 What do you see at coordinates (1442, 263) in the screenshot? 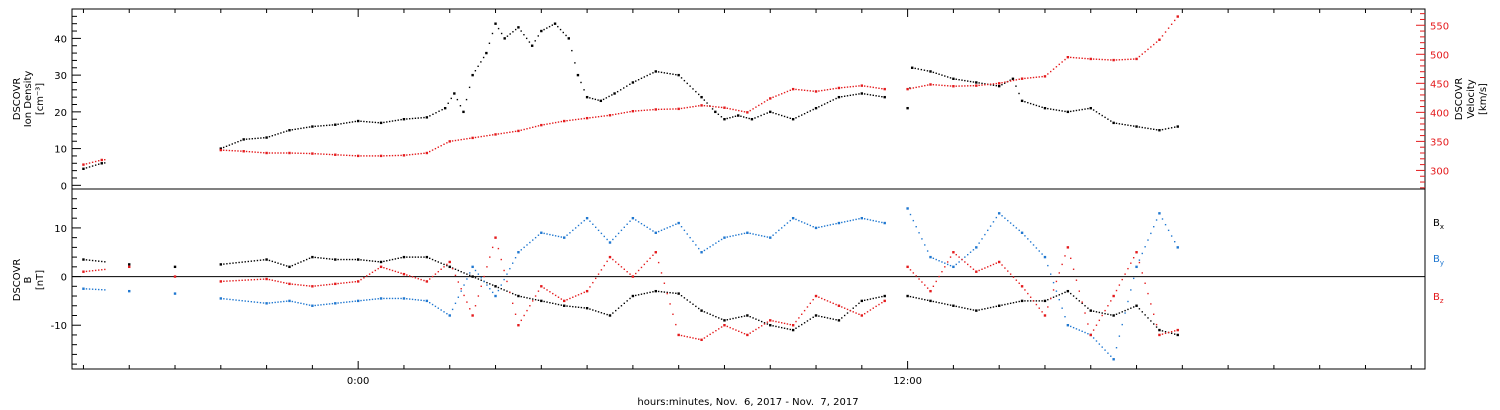
I see `legend-by-sub: y` at bounding box center [1442, 263].